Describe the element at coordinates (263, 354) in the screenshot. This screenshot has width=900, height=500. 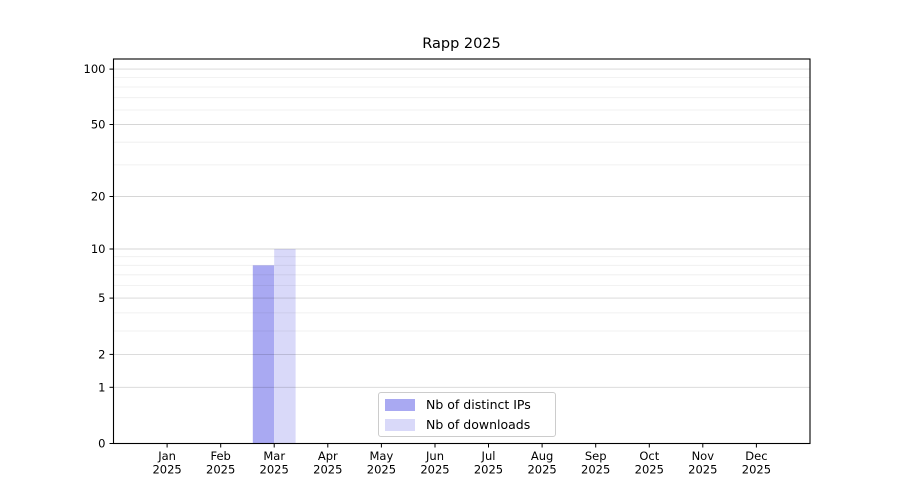
I see `bar-nb-of-distinct-ips-mar` at that location.